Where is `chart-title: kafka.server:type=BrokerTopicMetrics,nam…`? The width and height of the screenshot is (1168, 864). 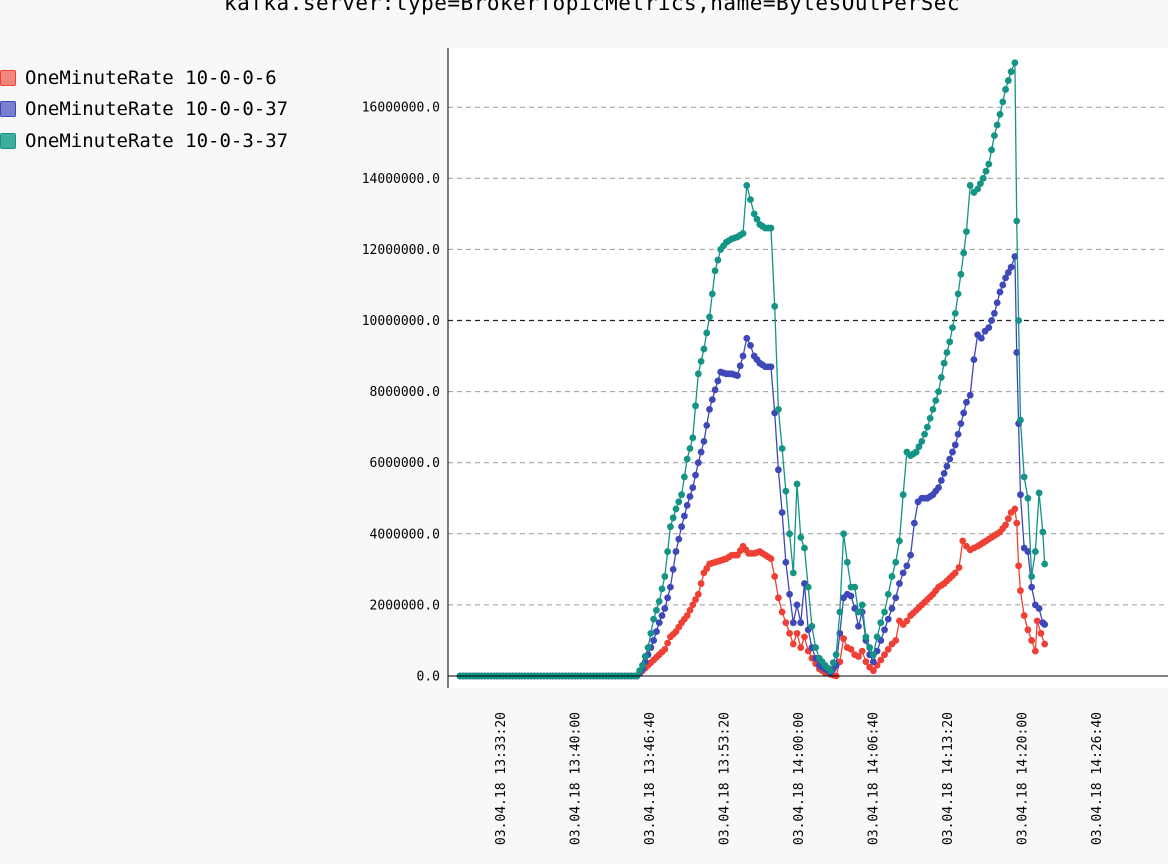 chart-title: kafka.server:type=BrokerTopicMetrics,nam… is located at coordinates (591, 7).